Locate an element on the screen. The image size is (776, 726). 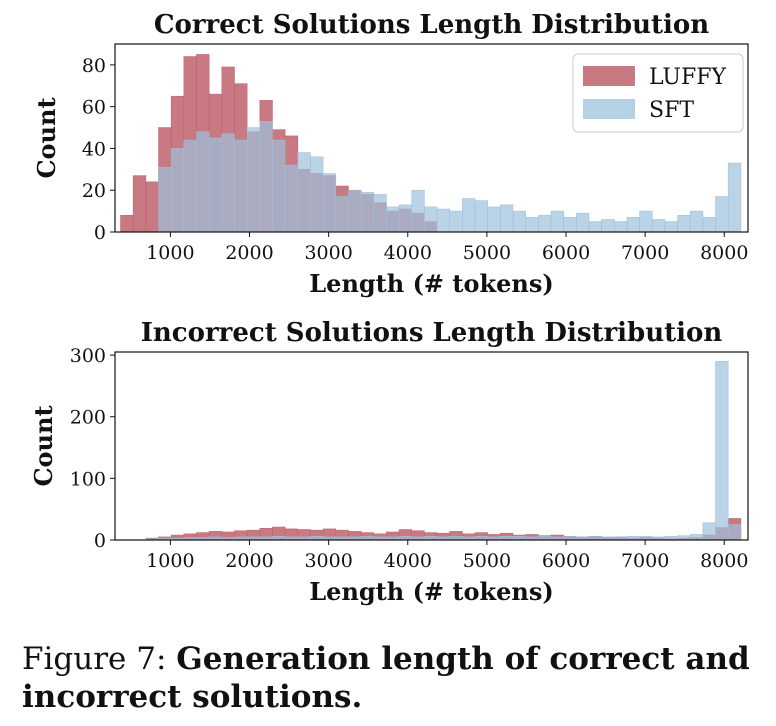
correct-y-tick-label: 0 is located at coordinates (100, 233).